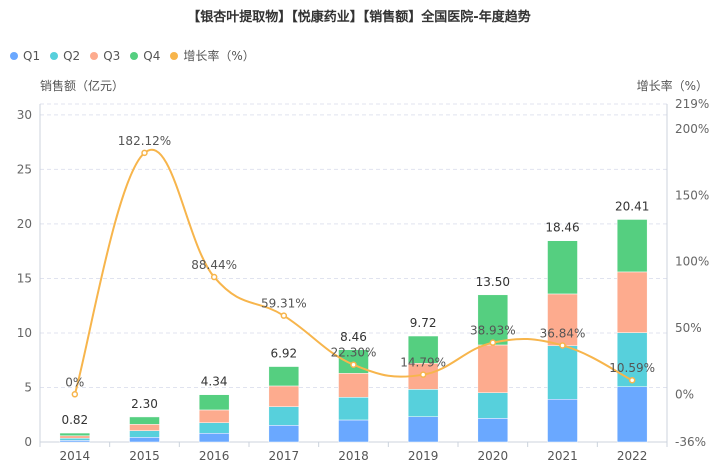 The image size is (718, 466). What do you see at coordinates (493, 331) in the screenshot?
I see `growth-label: 38.93%` at bounding box center [493, 331].